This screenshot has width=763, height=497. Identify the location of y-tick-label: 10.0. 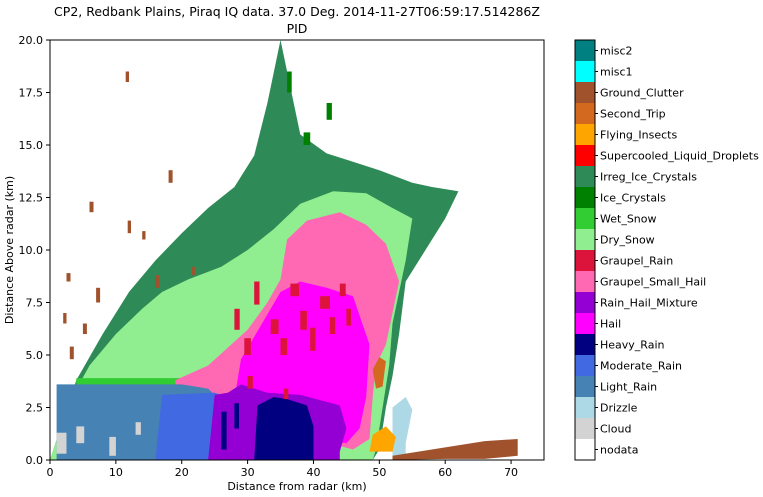
(31, 250).